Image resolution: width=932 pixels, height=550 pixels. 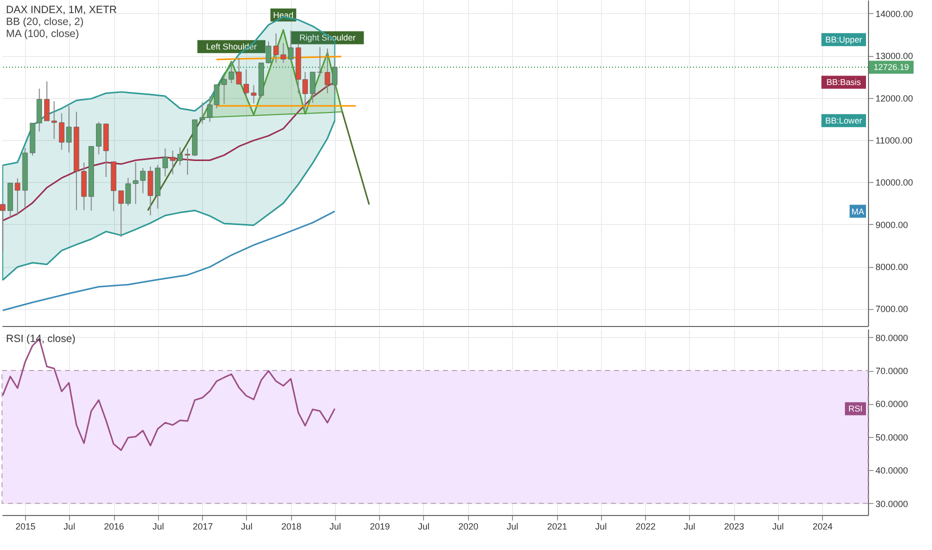 What do you see at coordinates (895, 56) in the screenshot?
I see `y-tick-label: 13000.00` at bounding box center [895, 56].